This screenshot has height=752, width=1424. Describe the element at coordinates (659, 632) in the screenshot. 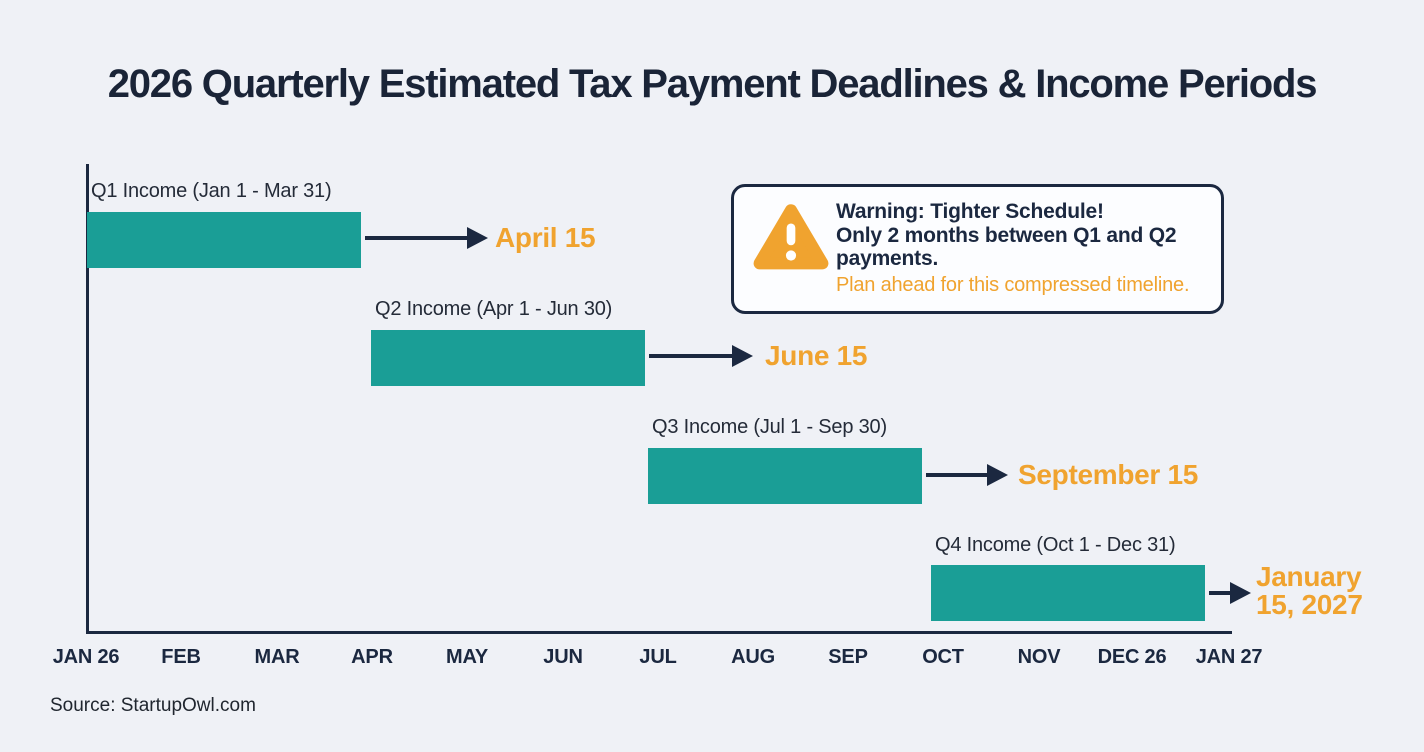

I see `x-axis-line` at that location.